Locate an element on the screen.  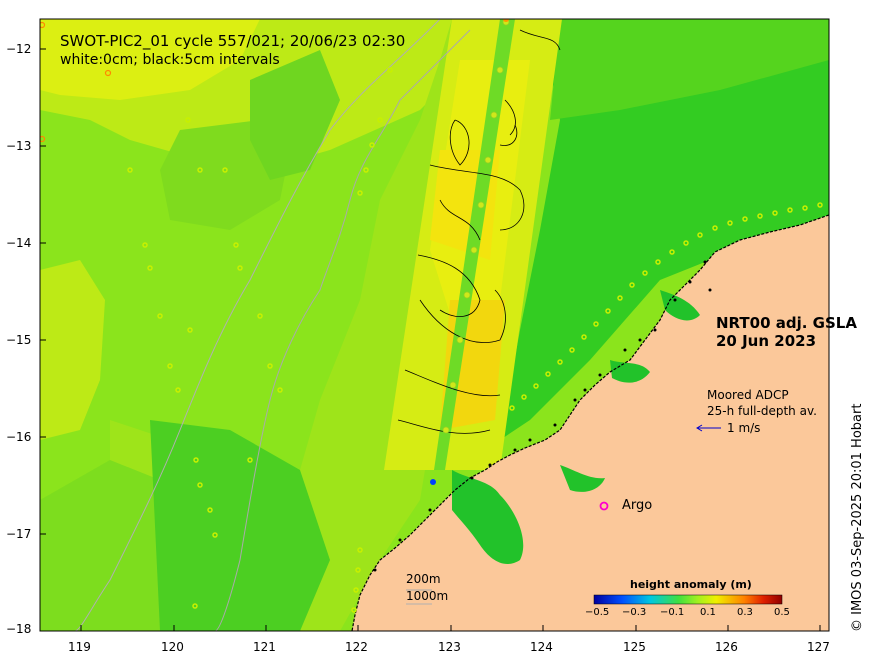
x-tick-label: 126 is located at coordinates (726, 647).